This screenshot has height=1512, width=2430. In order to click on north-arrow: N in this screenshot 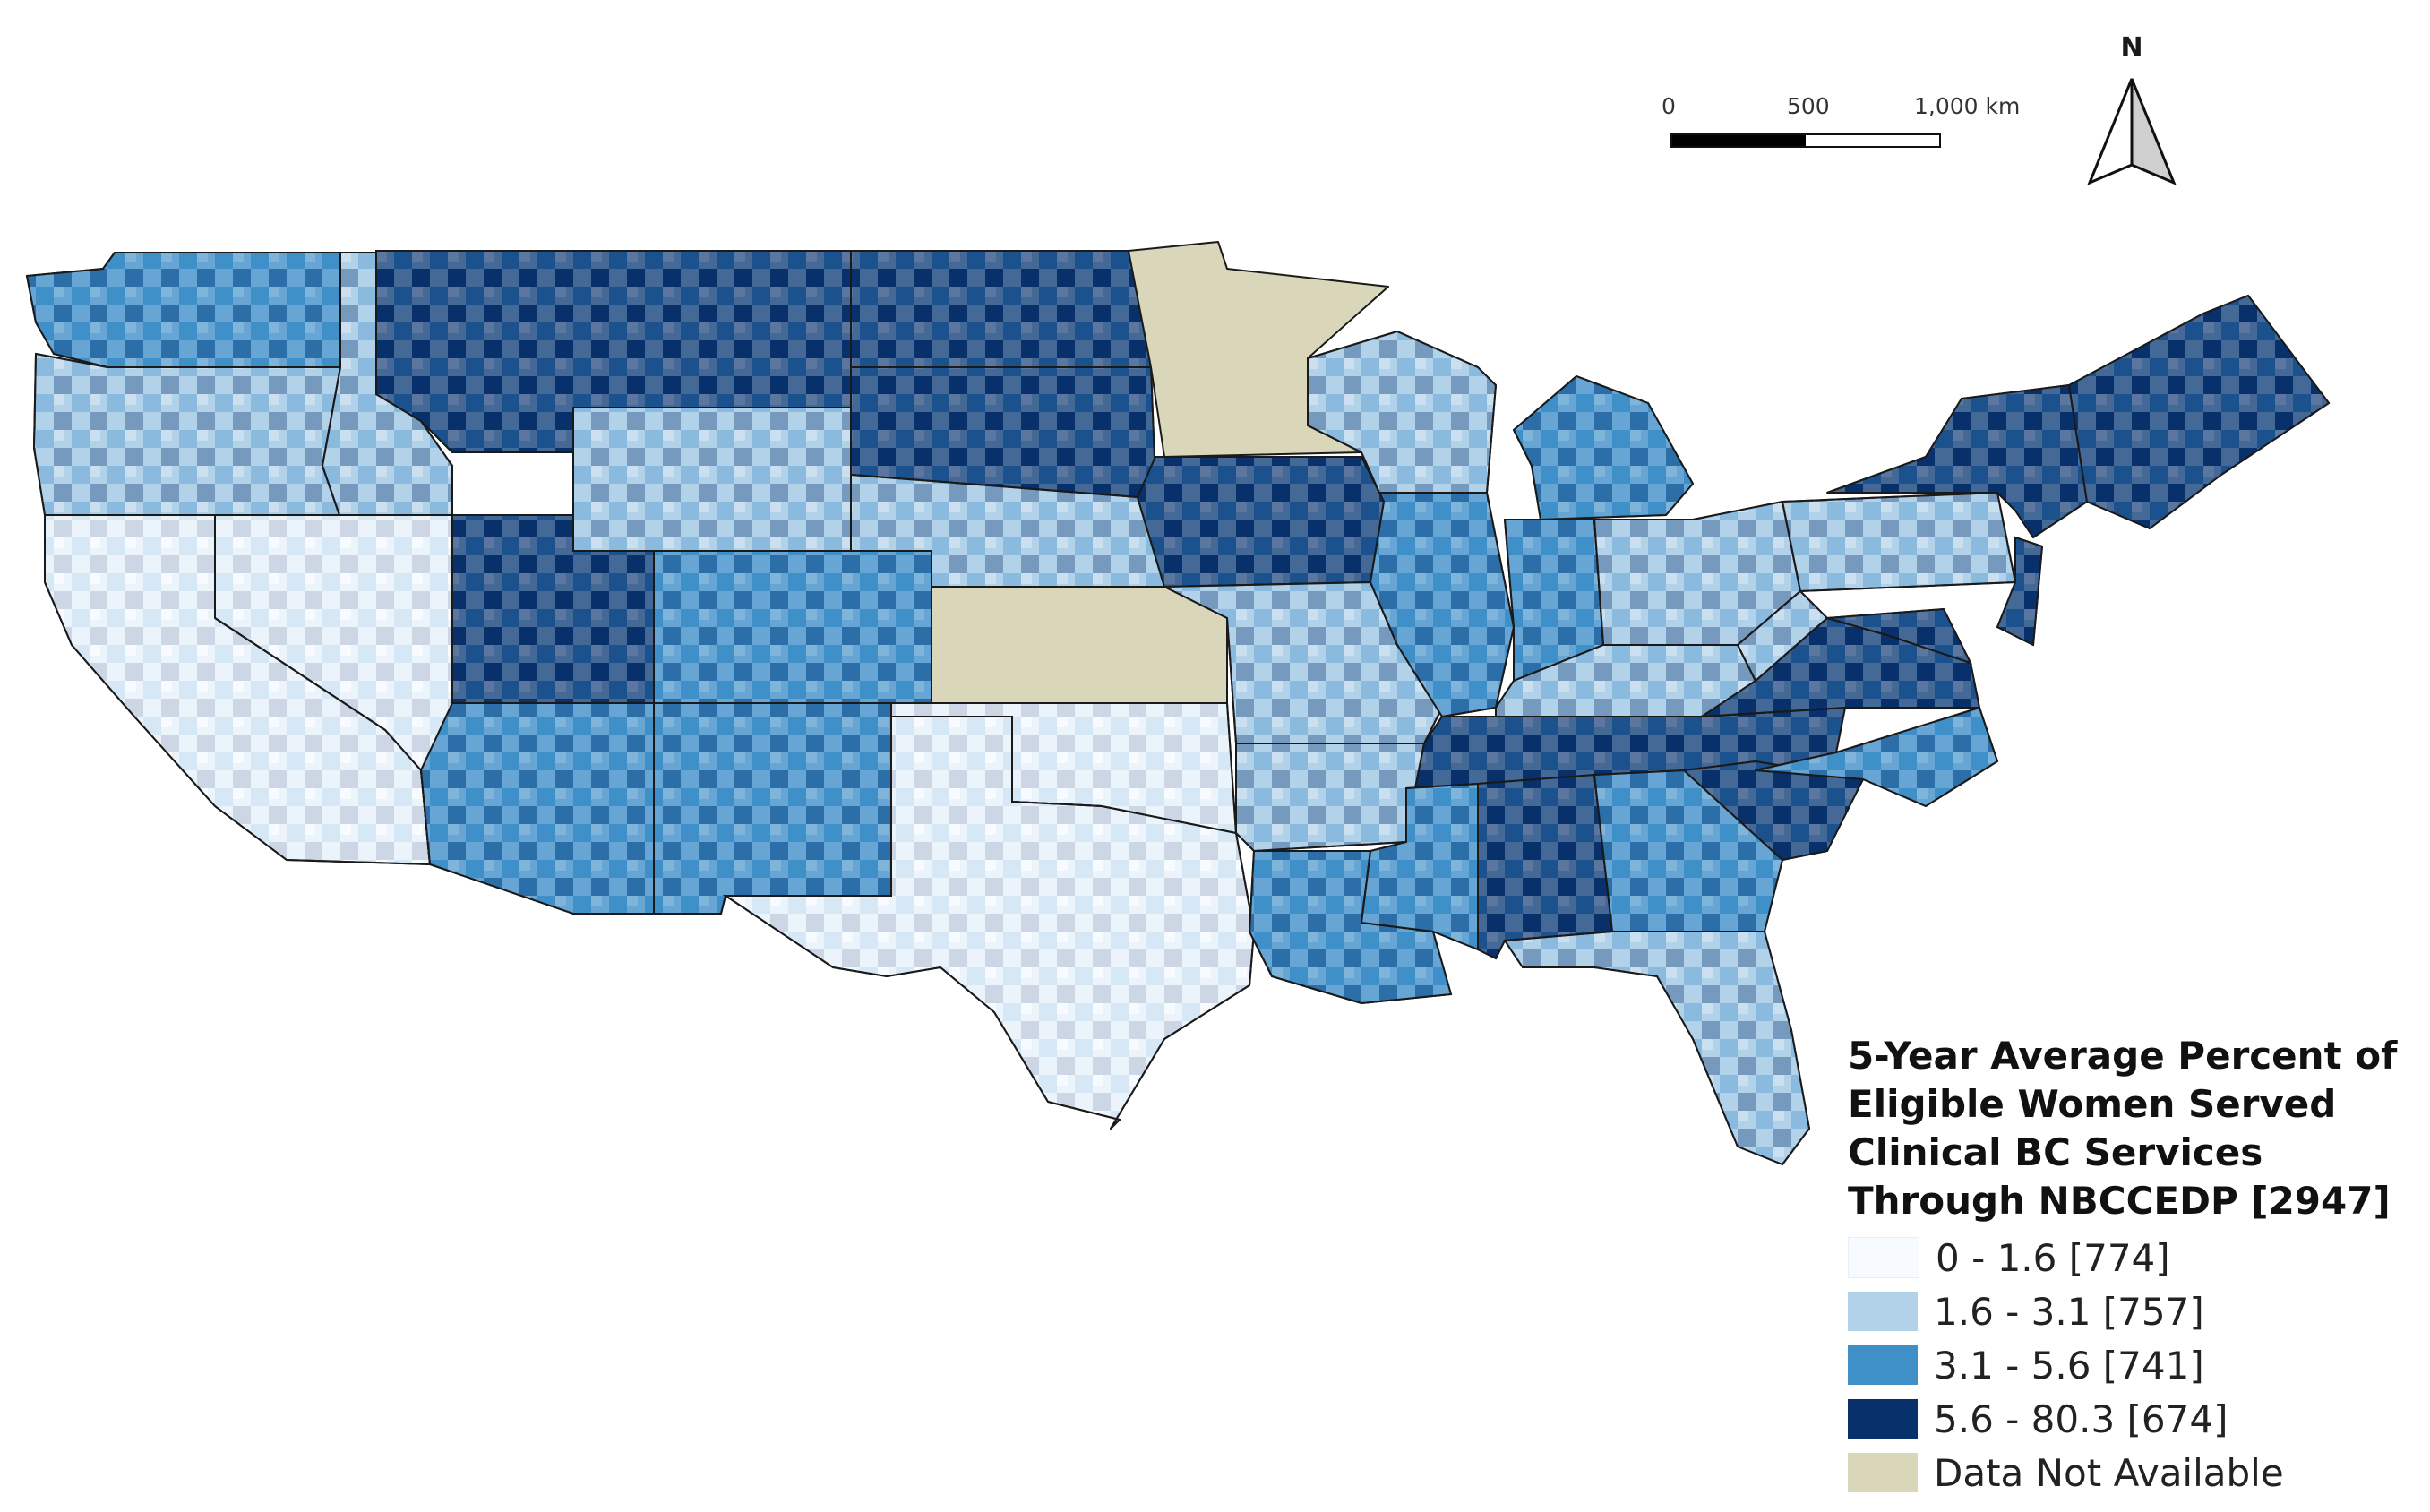, I will do `click(2132, 113)`.